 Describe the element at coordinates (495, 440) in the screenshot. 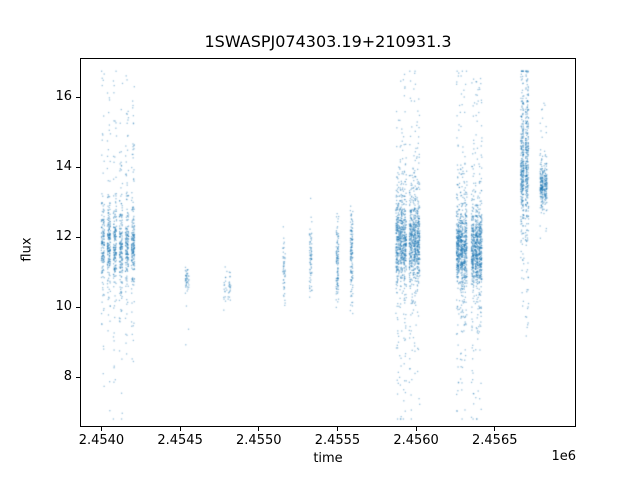

I see `x-tick-label: 2.4565` at that location.